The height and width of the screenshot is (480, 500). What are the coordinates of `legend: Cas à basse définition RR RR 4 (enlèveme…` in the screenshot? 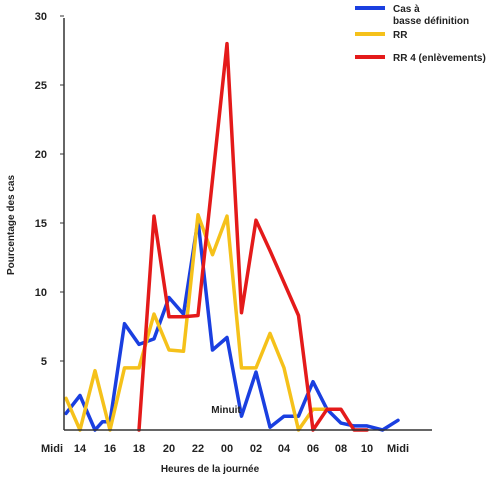 It's located at (420, 34).